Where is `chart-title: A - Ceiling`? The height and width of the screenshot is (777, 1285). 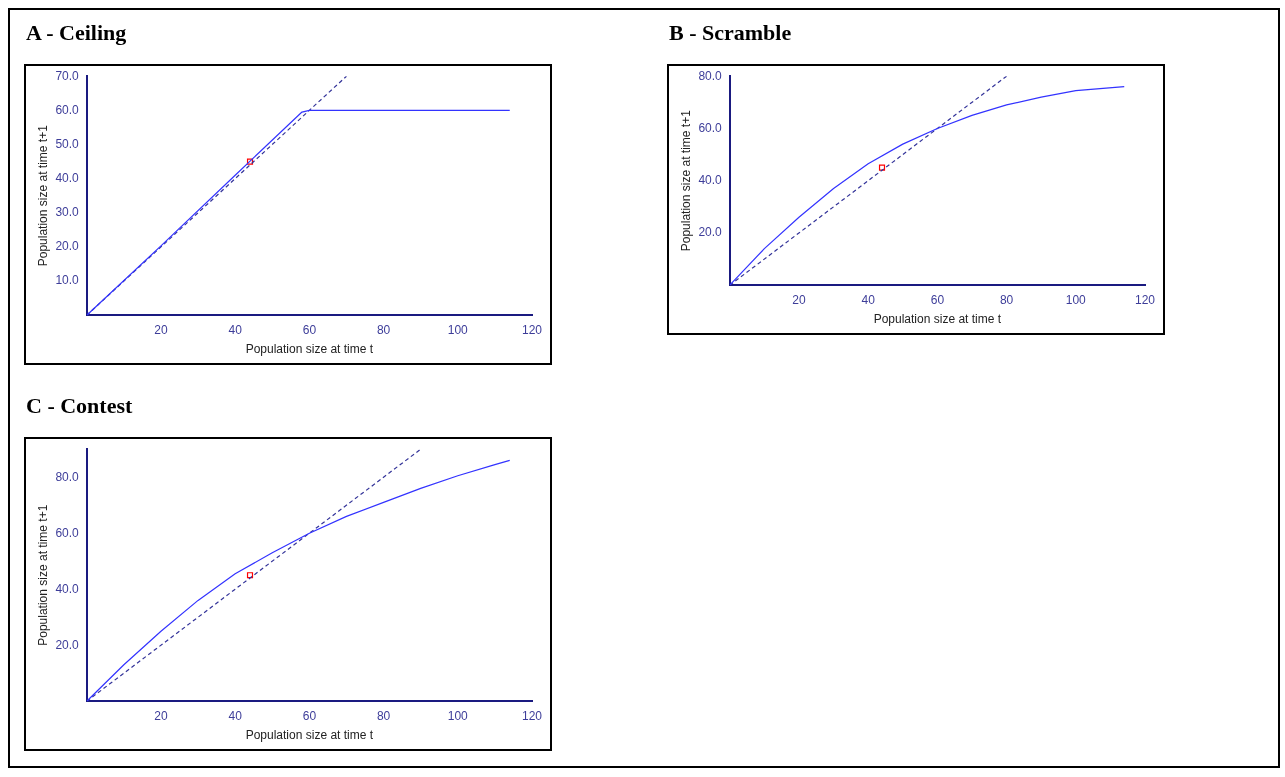
chart-title: A - Ceiling is located at coordinates (76, 33).